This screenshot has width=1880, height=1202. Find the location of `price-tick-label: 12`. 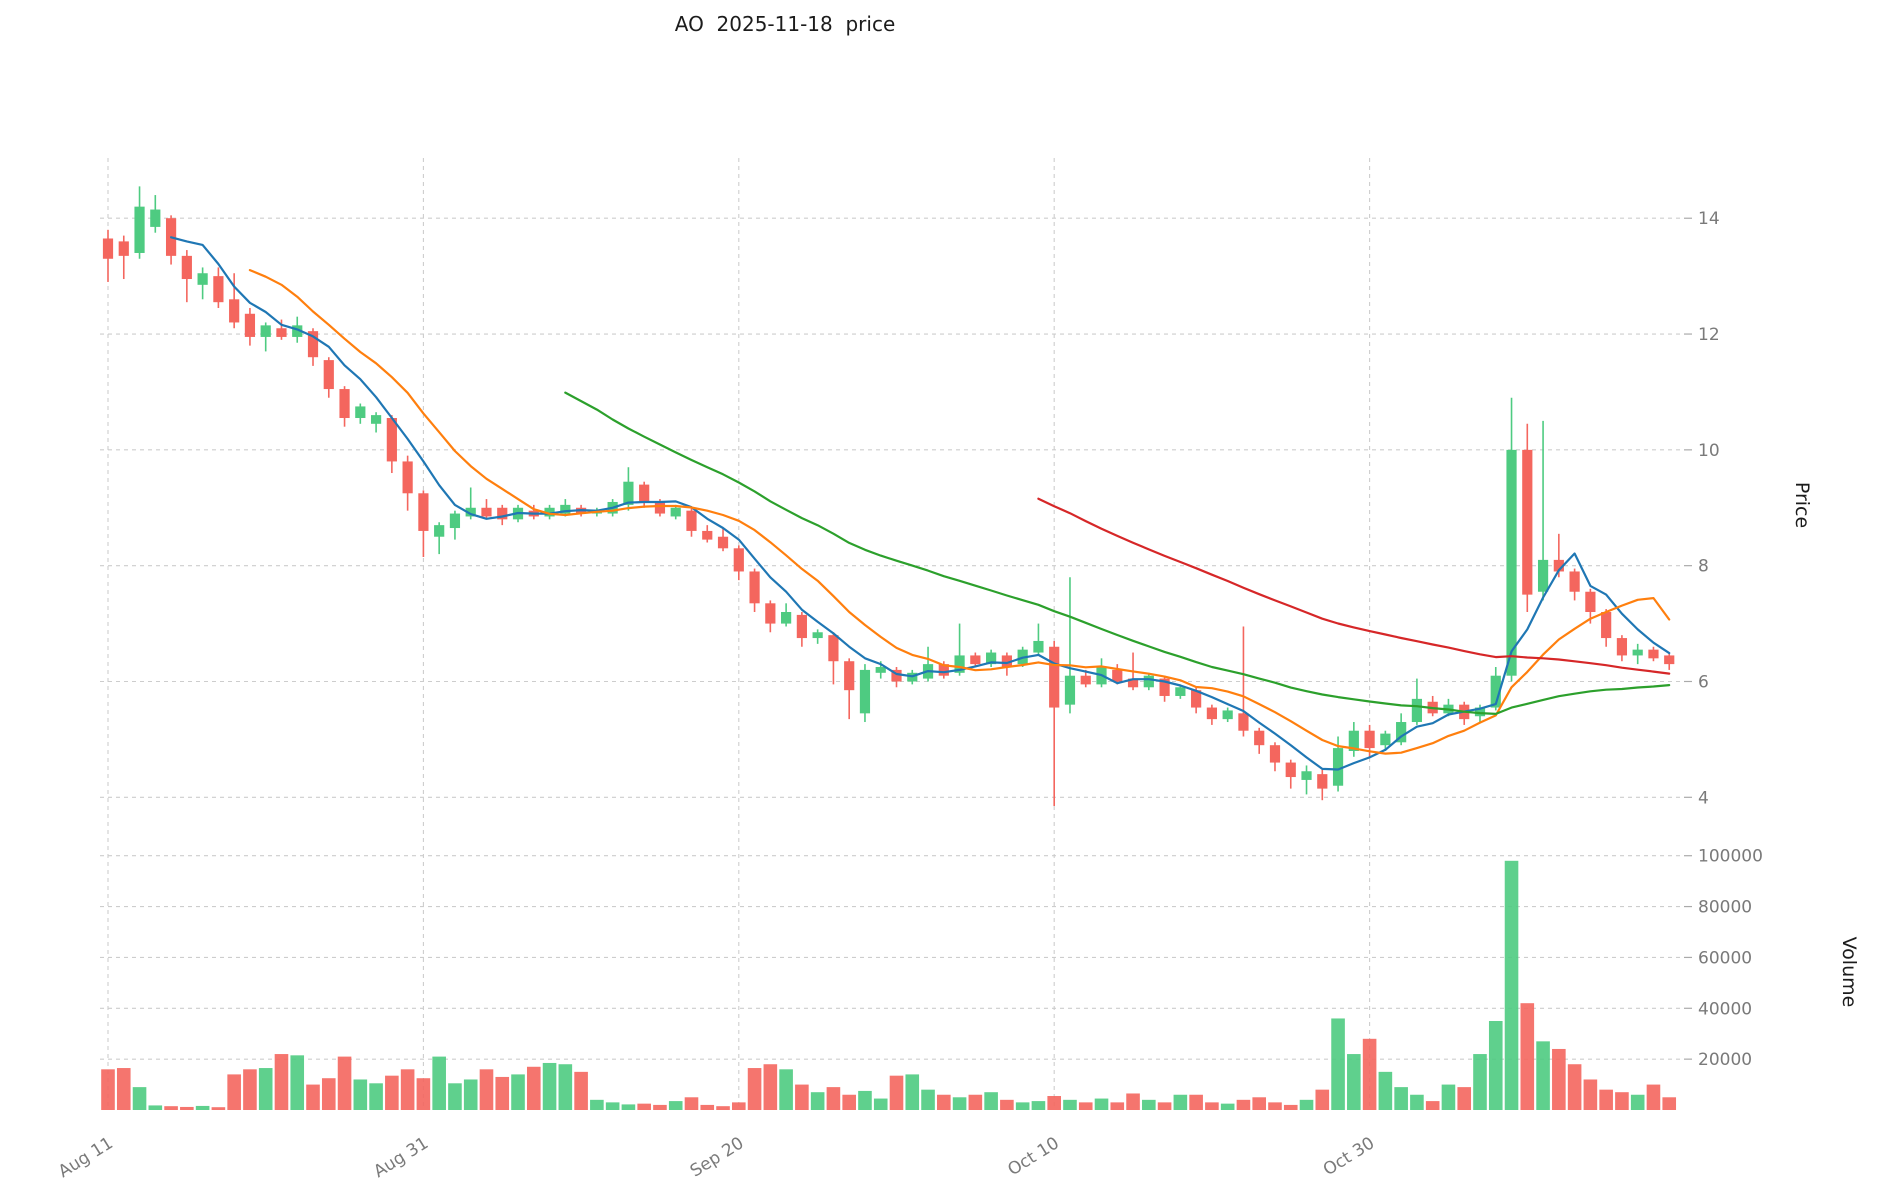

price-tick-label: 12 is located at coordinates (1709, 335).